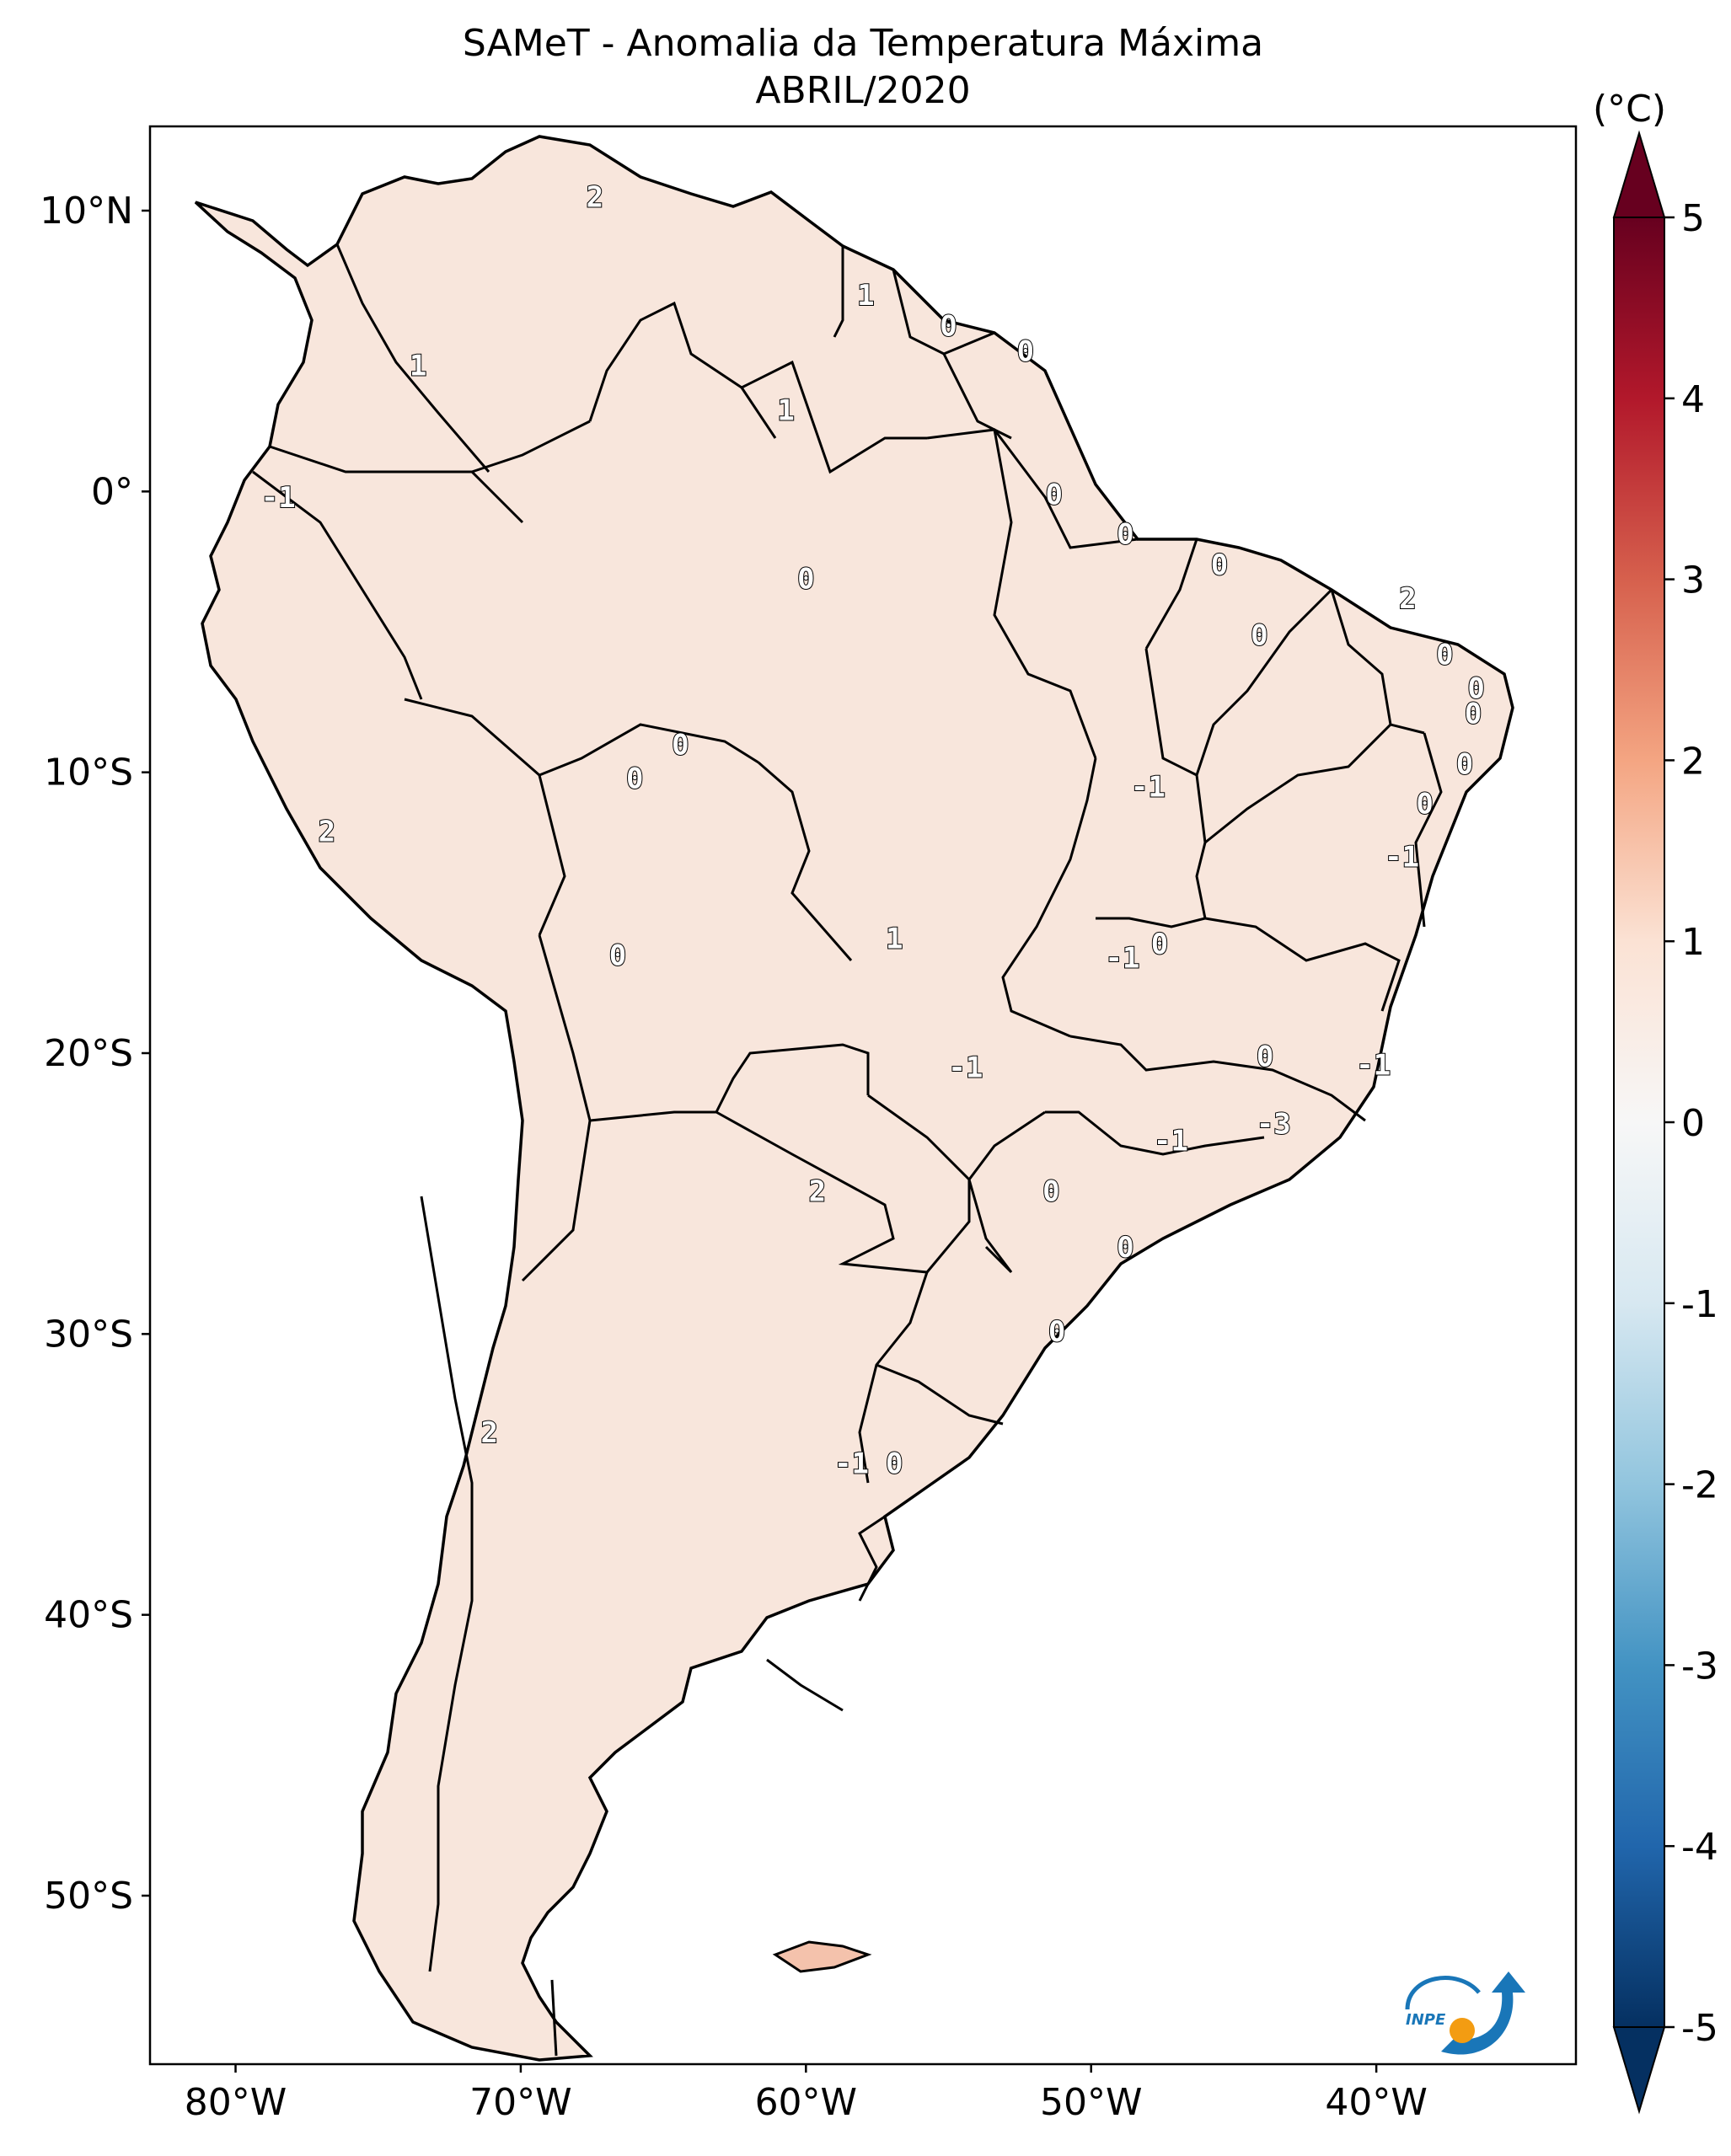 The width and height of the screenshot is (1731, 2156). I want to click on latitude-ticks: 10°N 0° 10°S 20°S 30°S 40°S 50°S, so click(95, 1054).